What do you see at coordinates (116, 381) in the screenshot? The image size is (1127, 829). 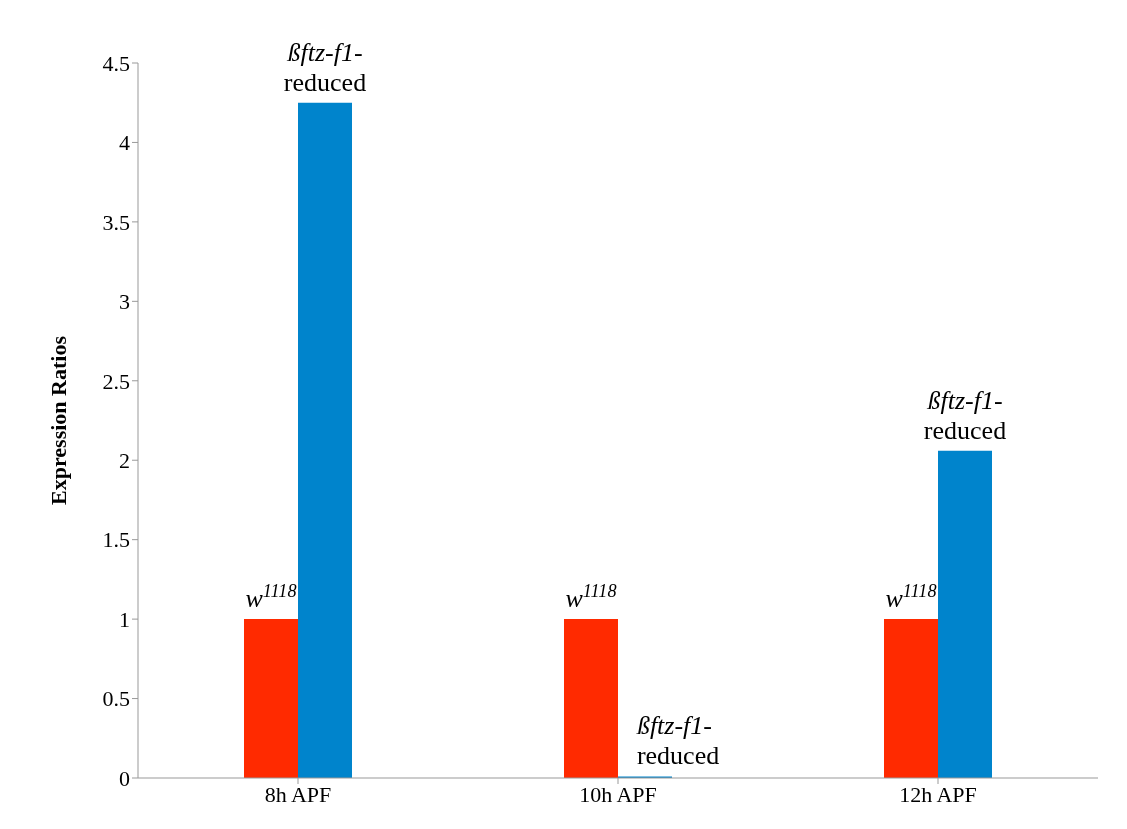 I see `y-tick-label: 2.5` at bounding box center [116, 381].